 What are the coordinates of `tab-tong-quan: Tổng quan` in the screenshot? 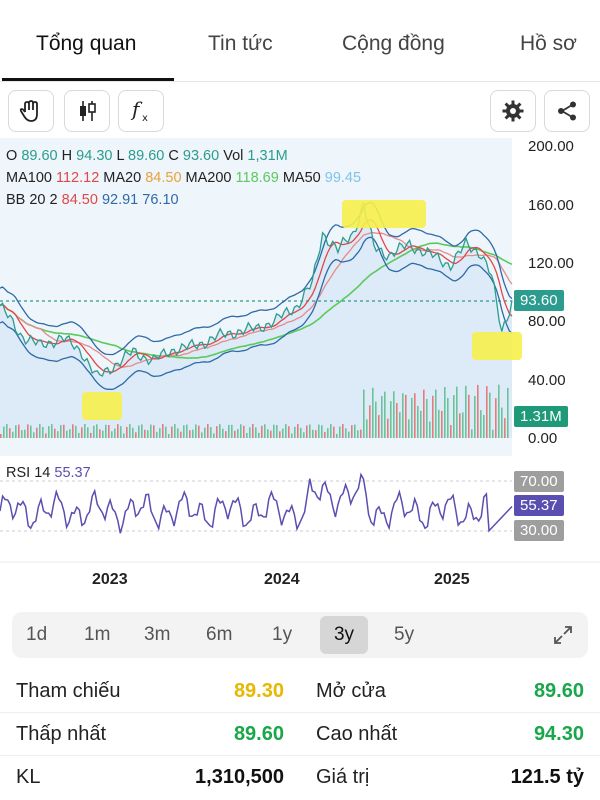 It's located at (86, 43).